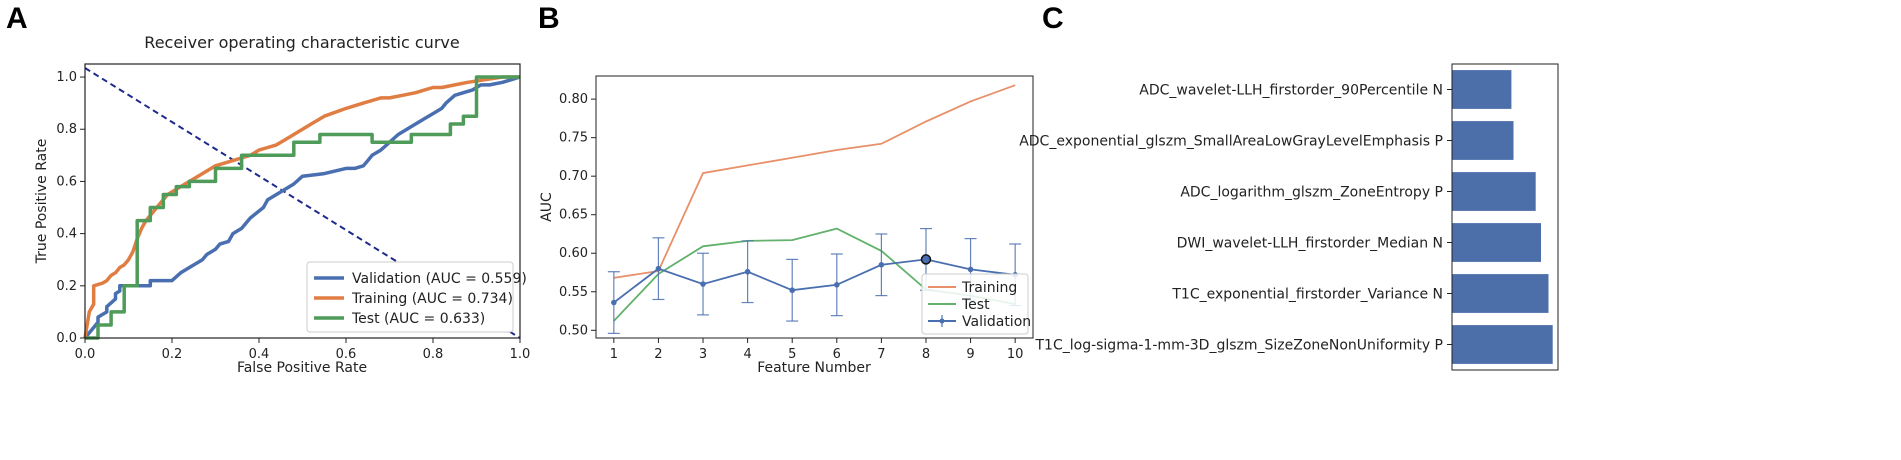  Describe the element at coordinates (573, 292) in the screenshot. I see `auc-ytick-label: 0.55` at that location.